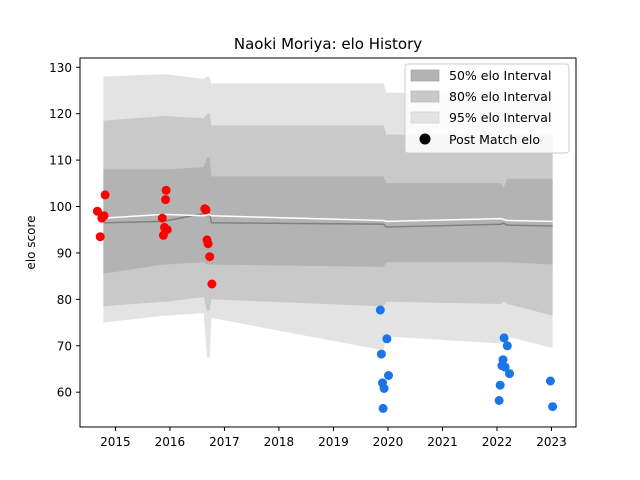 This screenshot has width=640, height=480. What do you see at coordinates (64, 300) in the screenshot?
I see `y-tick-label: 80` at bounding box center [64, 300].